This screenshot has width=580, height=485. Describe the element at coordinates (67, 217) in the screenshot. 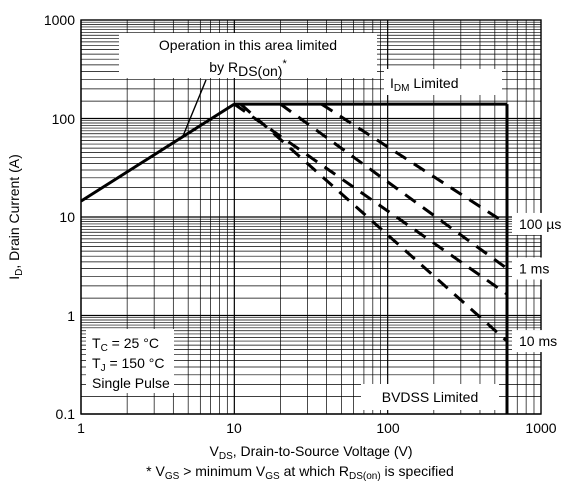

I see `y-tick-label: 10` at that location.